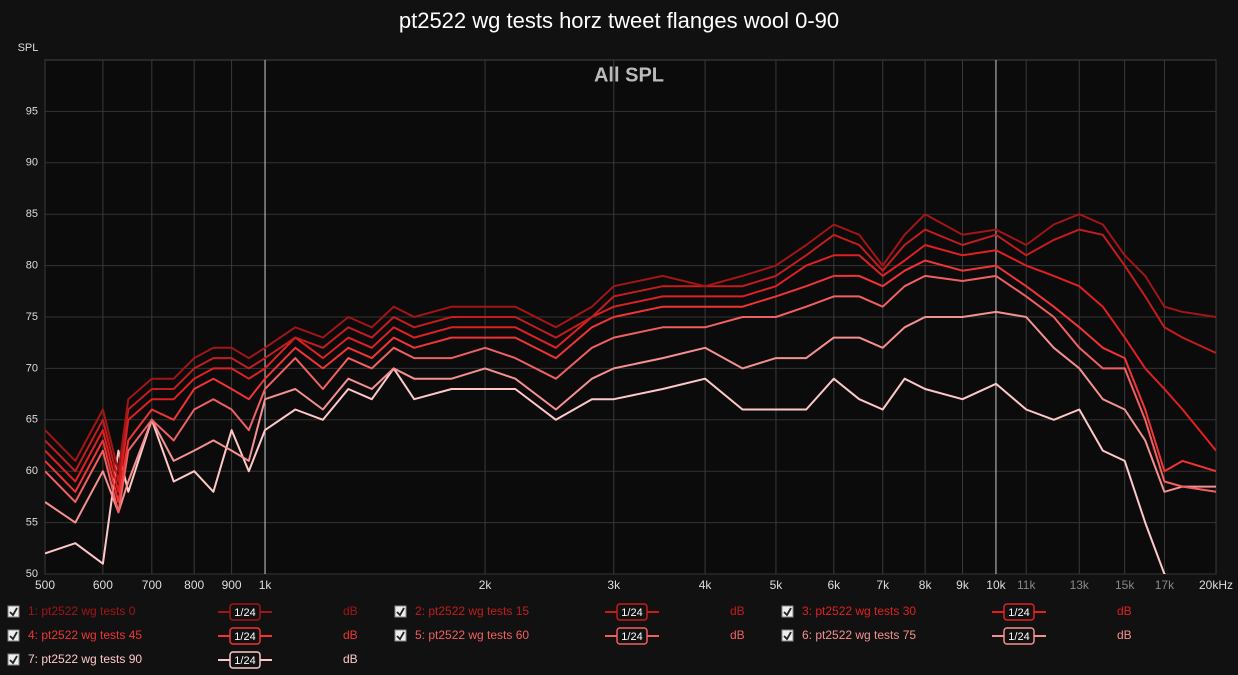 The height and width of the screenshot is (675, 1238). What do you see at coordinates (883, 585) in the screenshot?
I see `x-tick-label: 7k` at bounding box center [883, 585].